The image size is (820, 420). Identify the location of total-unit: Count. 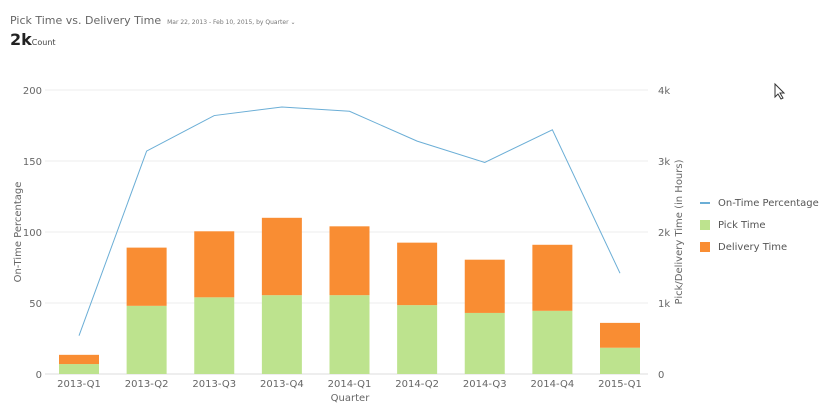
(43, 42).